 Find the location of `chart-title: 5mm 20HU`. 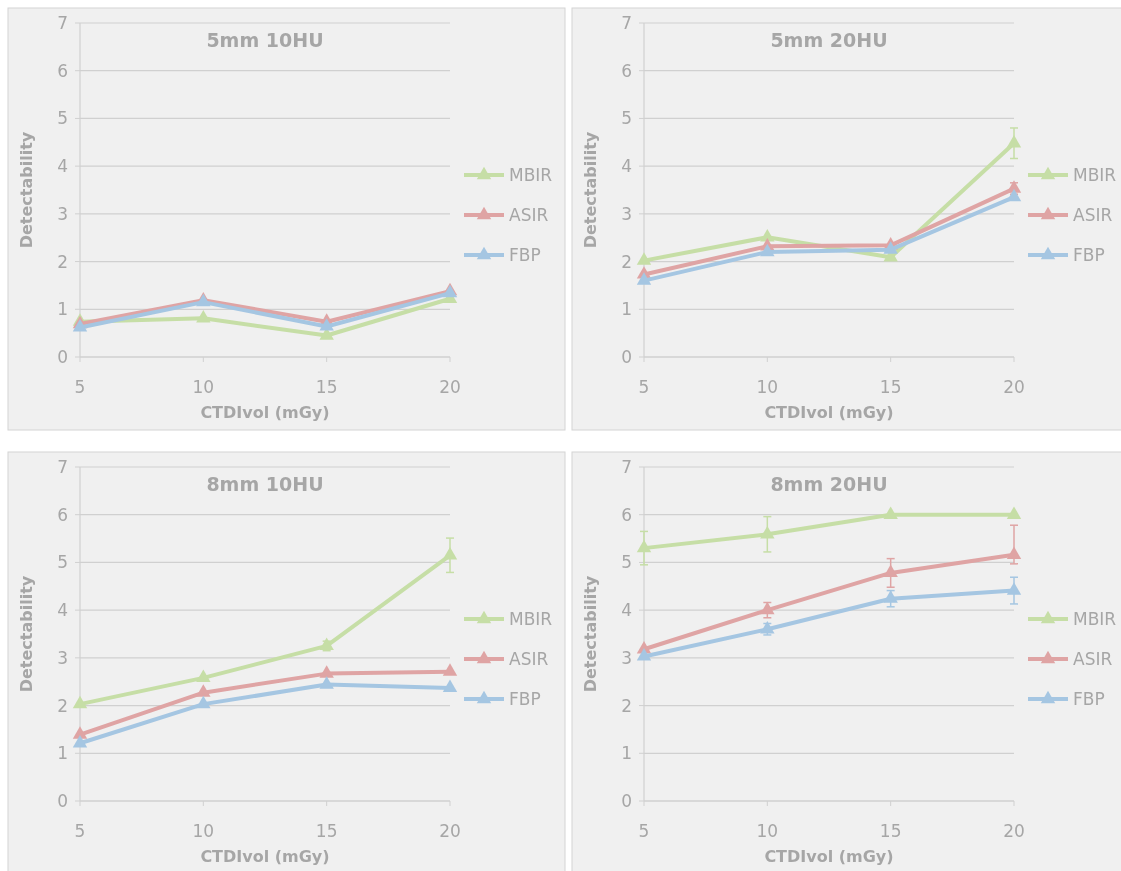

chart-title: 5mm 20HU is located at coordinates (829, 40).